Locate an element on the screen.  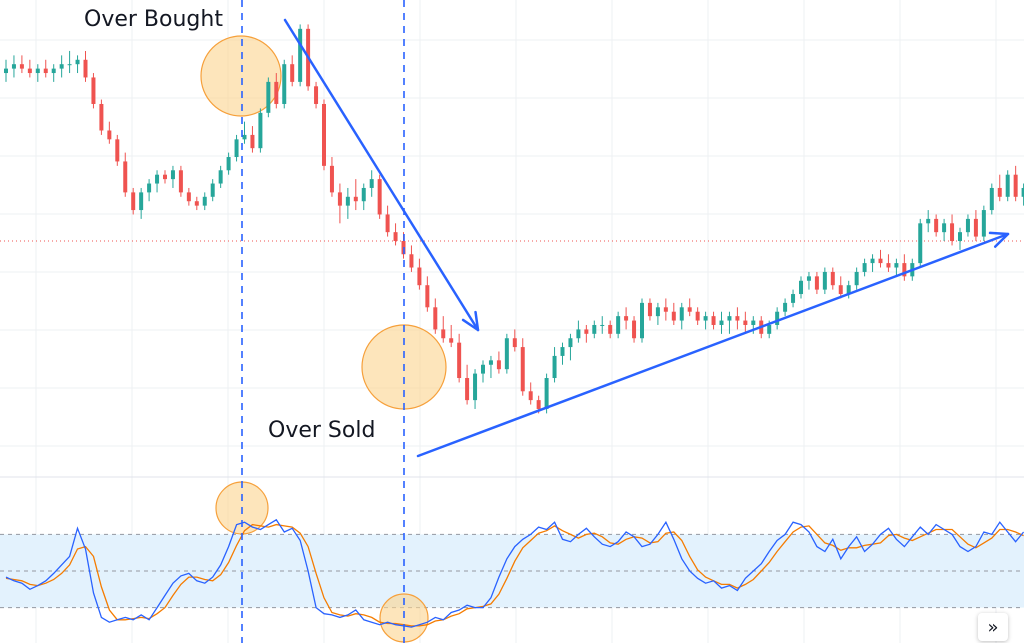
overbought-price-circle is located at coordinates (241, 76).